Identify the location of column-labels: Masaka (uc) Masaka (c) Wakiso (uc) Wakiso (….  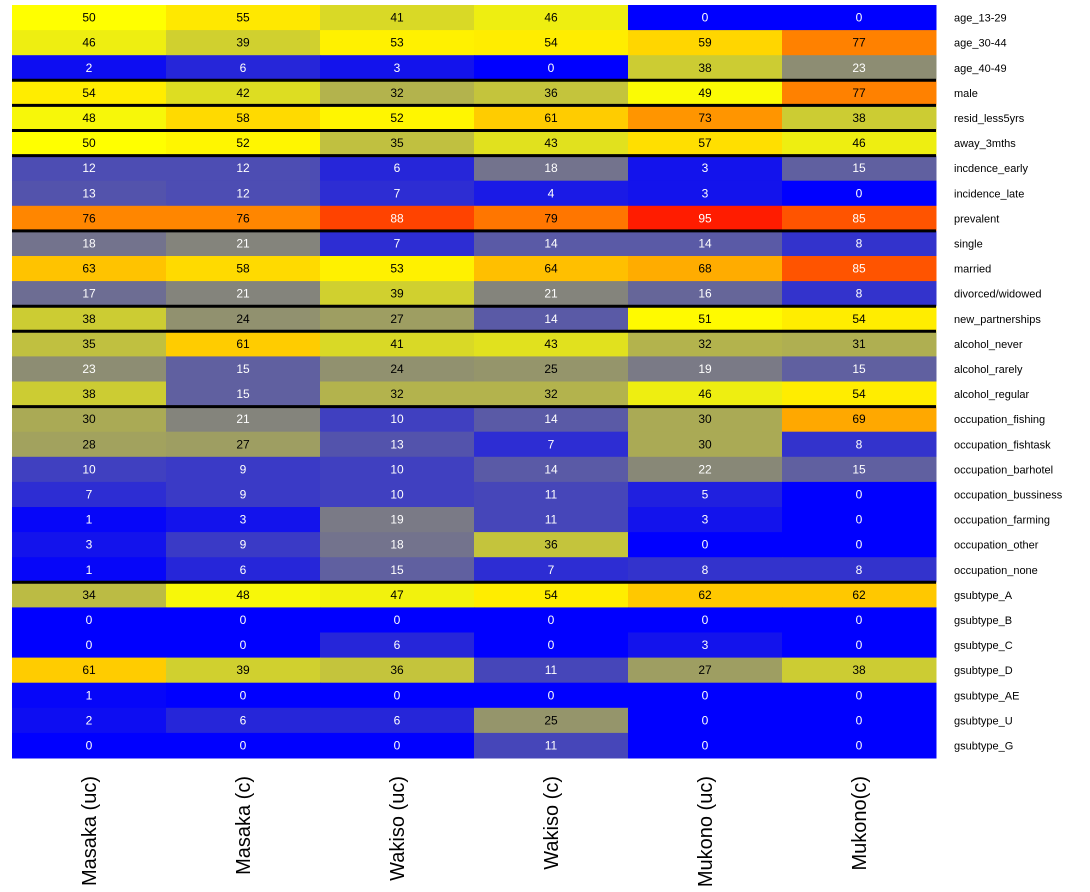
(475, 831).